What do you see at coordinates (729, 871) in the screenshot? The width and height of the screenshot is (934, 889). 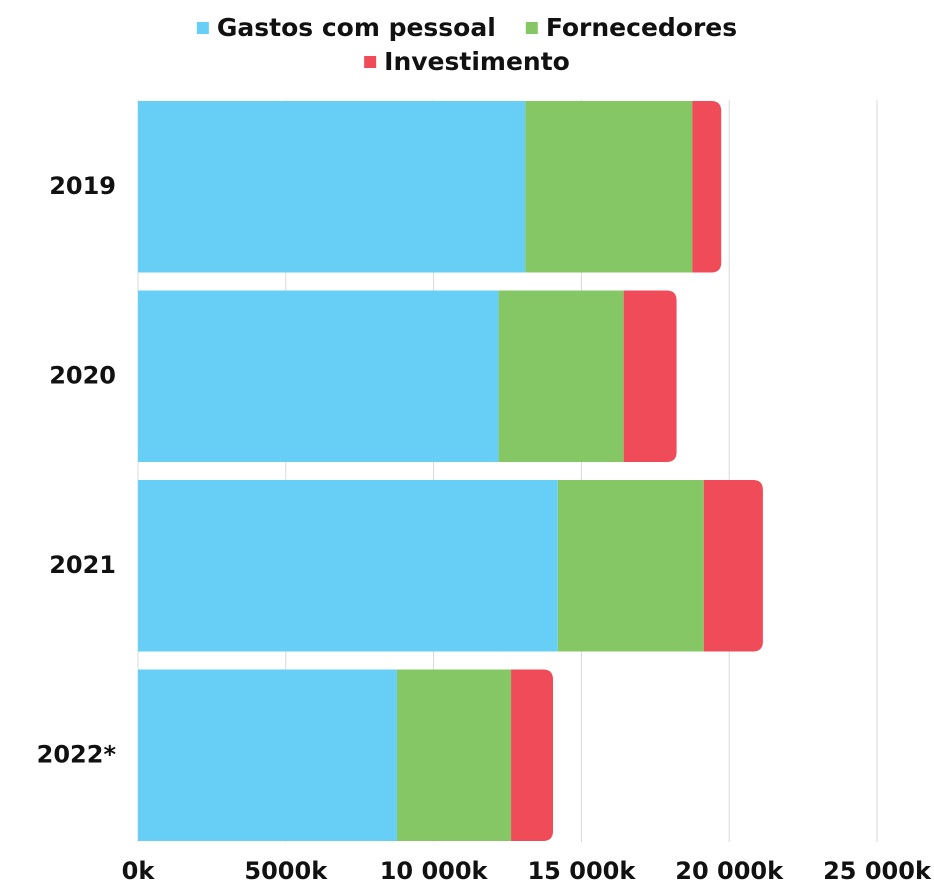 I see `x-tick-label: 20 000k` at bounding box center [729, 871].